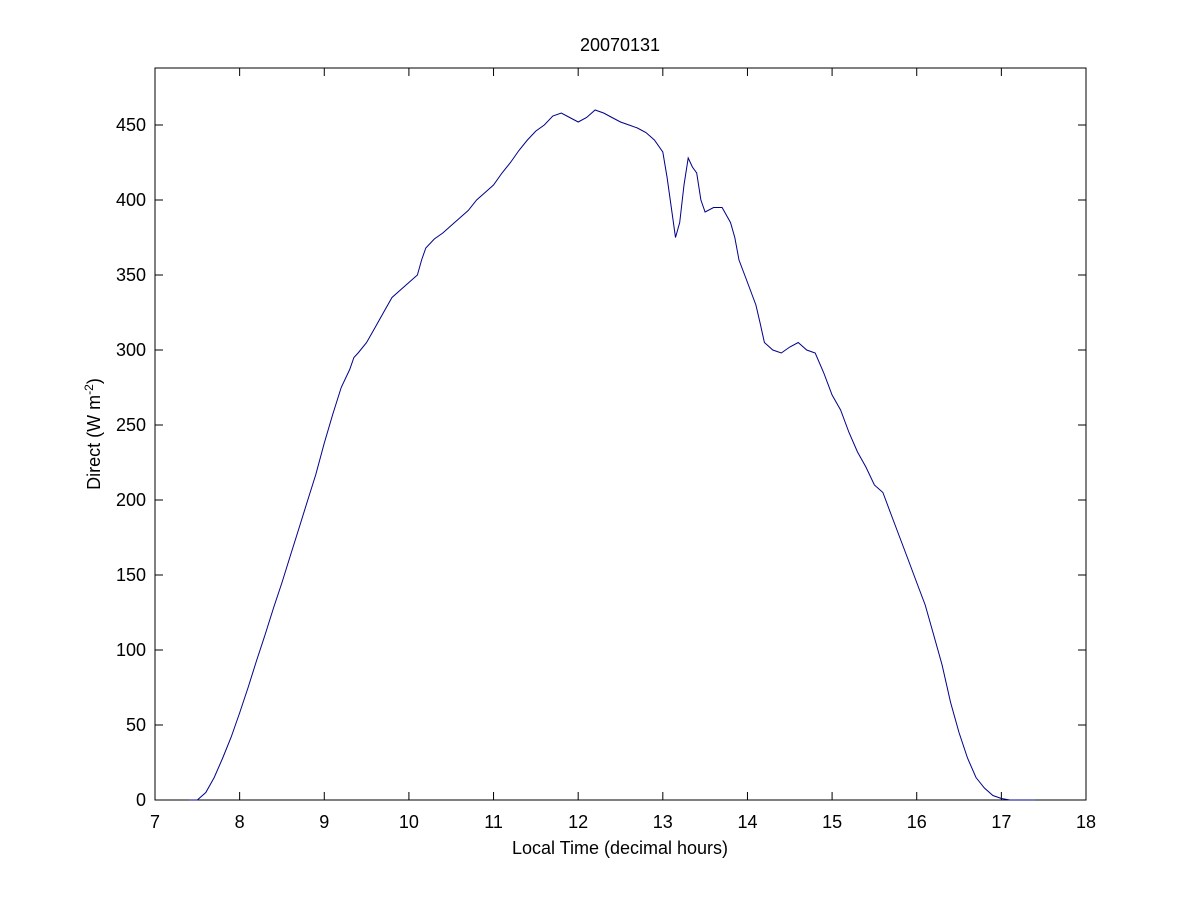 This screenshot has width=1200, height=900. What do you see at coordinates (917, 822) in the screenshot?
I see `x-tick-label: 16` at bounding box center [917, 822].